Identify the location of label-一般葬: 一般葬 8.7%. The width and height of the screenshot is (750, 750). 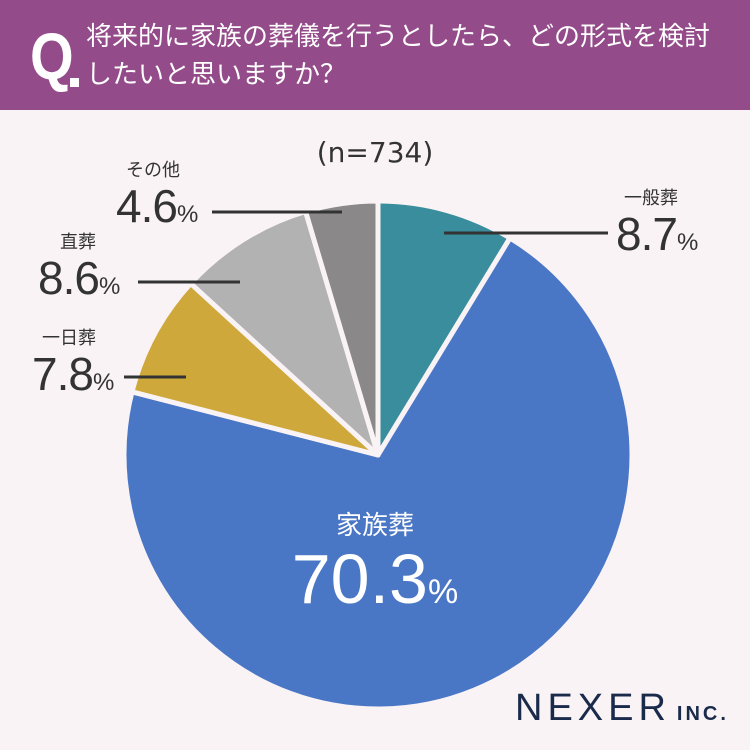
(657, 224).